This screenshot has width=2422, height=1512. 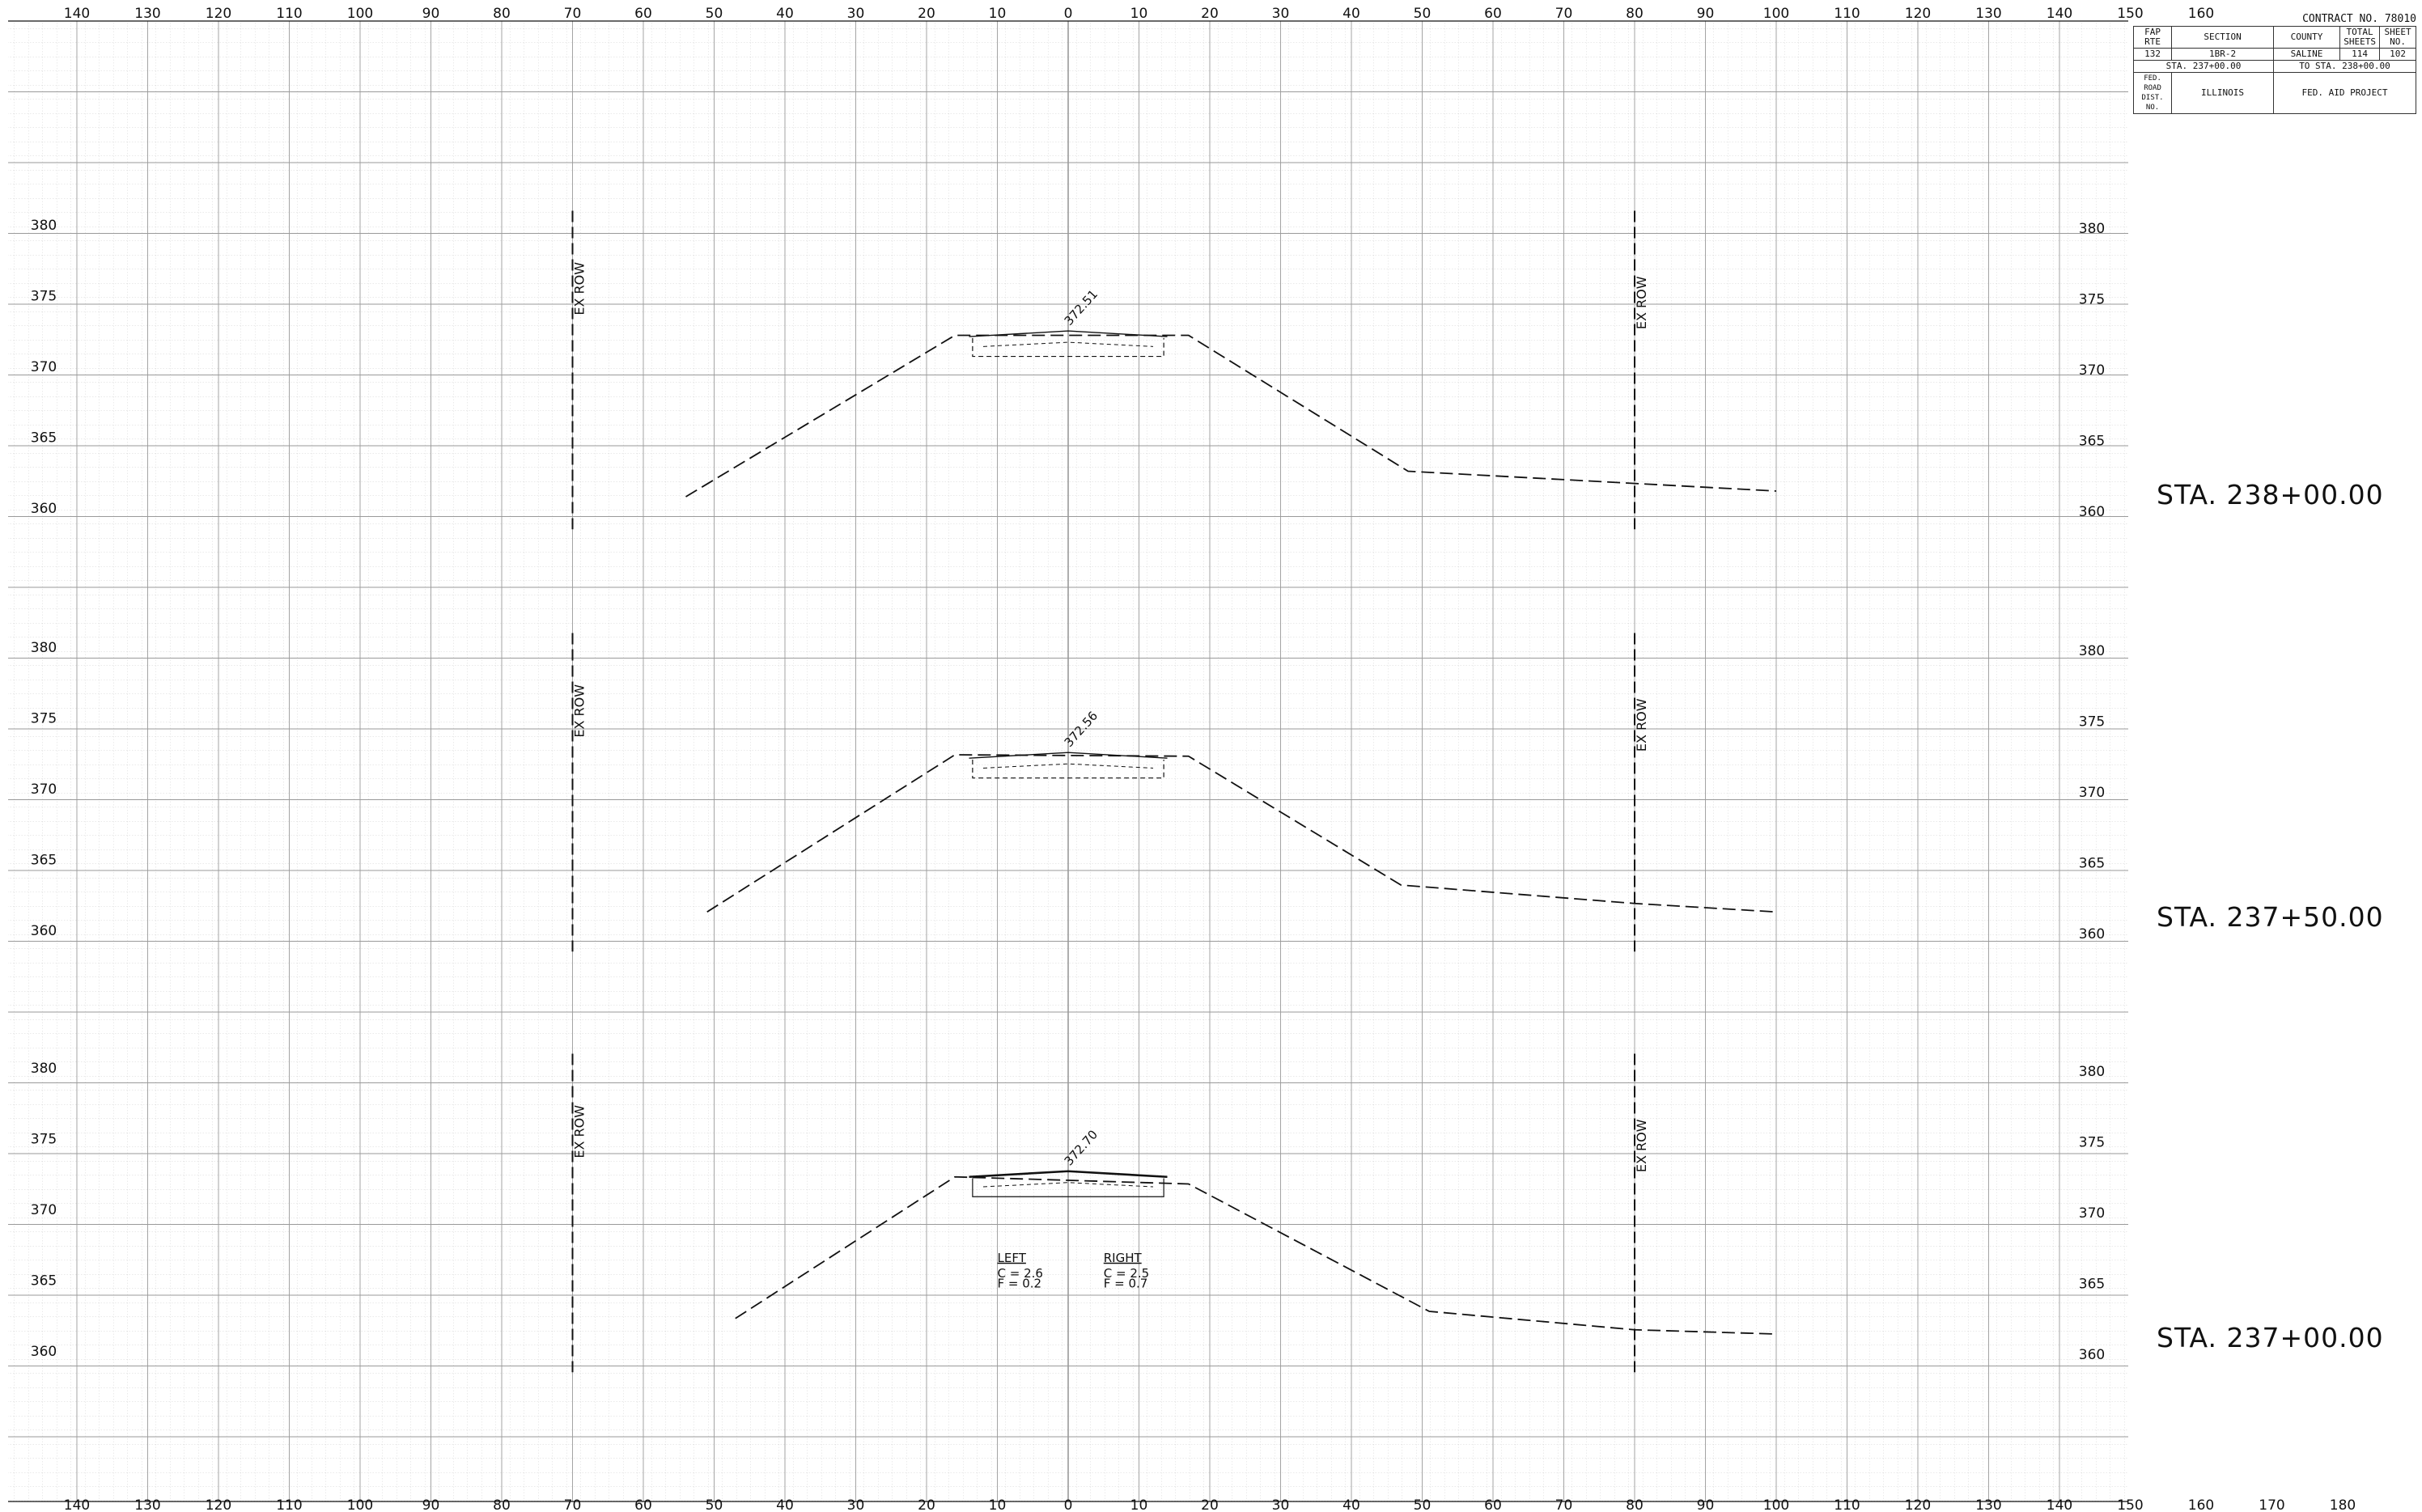 I want to click on area-left-header: LEFT, so click(x=1012, y=1258).